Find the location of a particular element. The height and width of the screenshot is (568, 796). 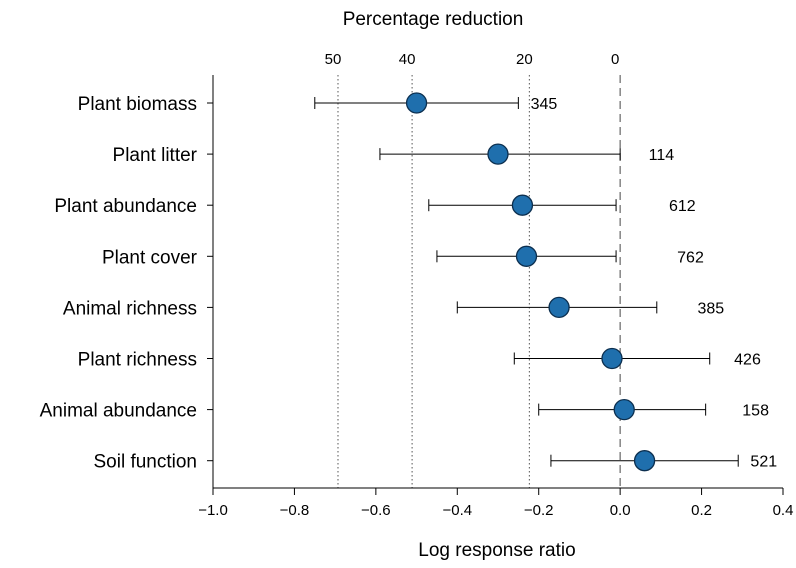

sample-size-label: 385 is located at coordinates (711, 308).